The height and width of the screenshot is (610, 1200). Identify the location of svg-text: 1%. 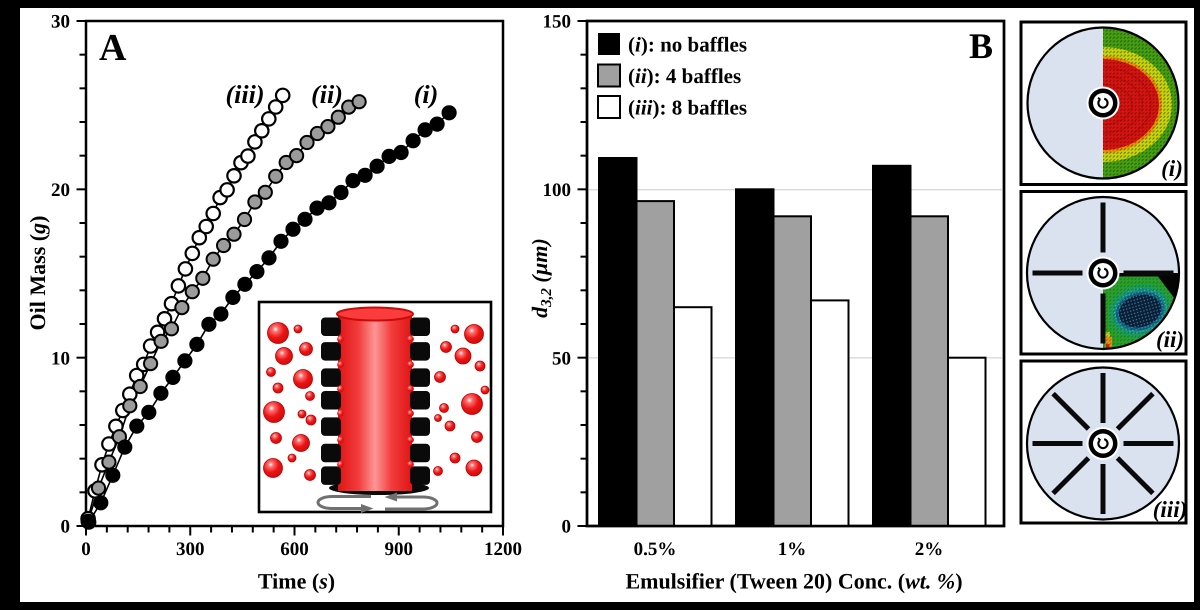
(792, 549).